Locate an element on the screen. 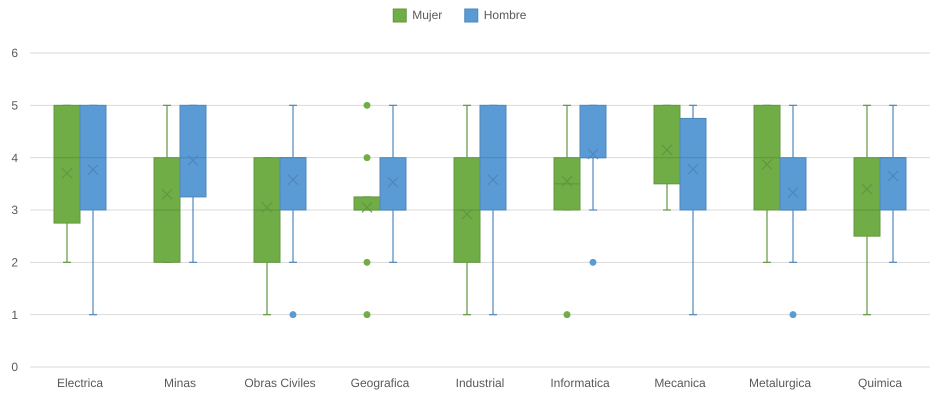 Image resolution: width=937 pixels, height=402 pixels. y-tick-label: 2 is located at coordinates (14, 263).